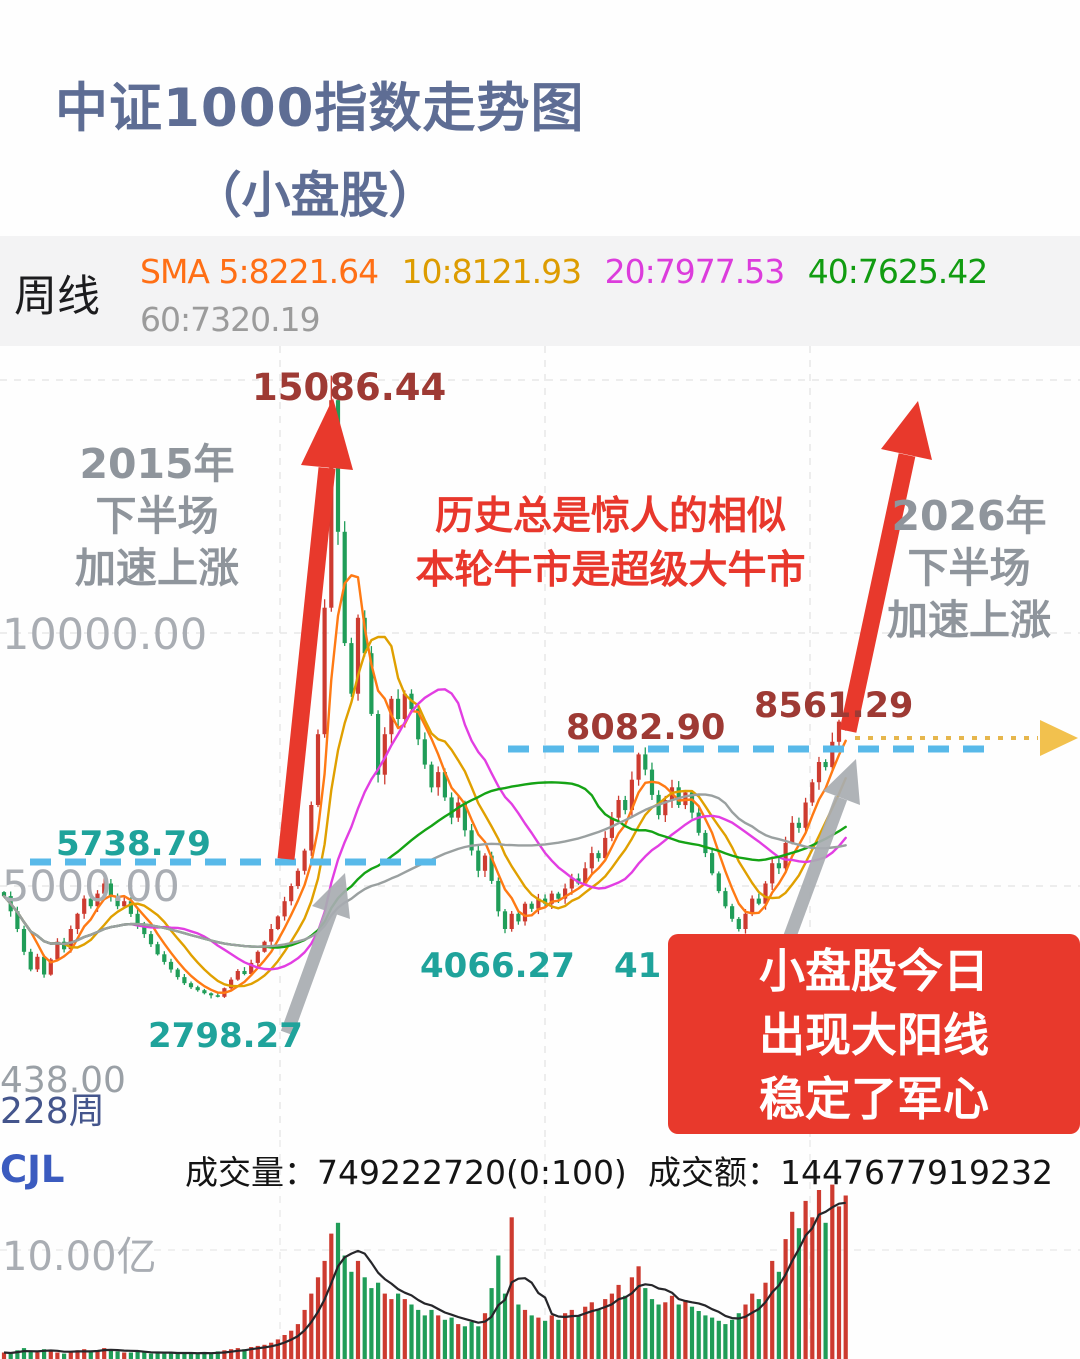  I want to click on volume-bars, so click(424, 1271).